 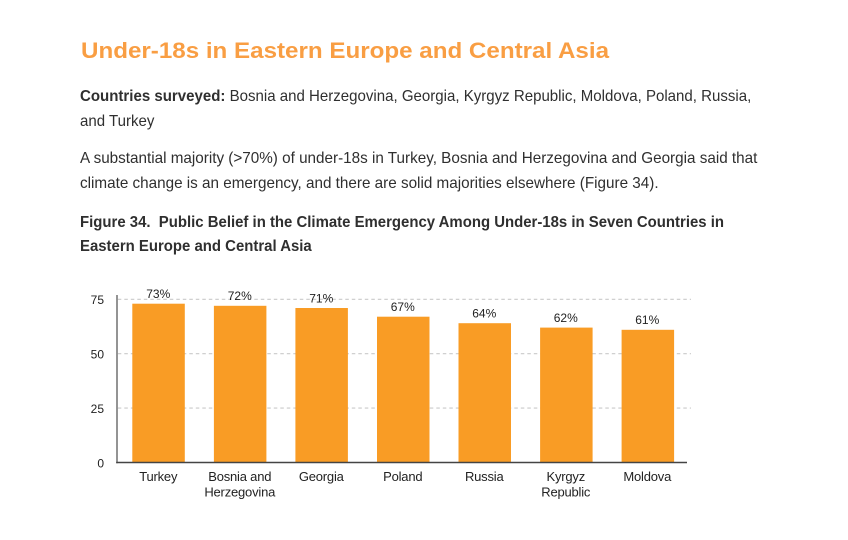 What do you see at coordinates (158, 294) in the screenshot?
I see `svg-text: 73%` at bounding box center [158, 294].